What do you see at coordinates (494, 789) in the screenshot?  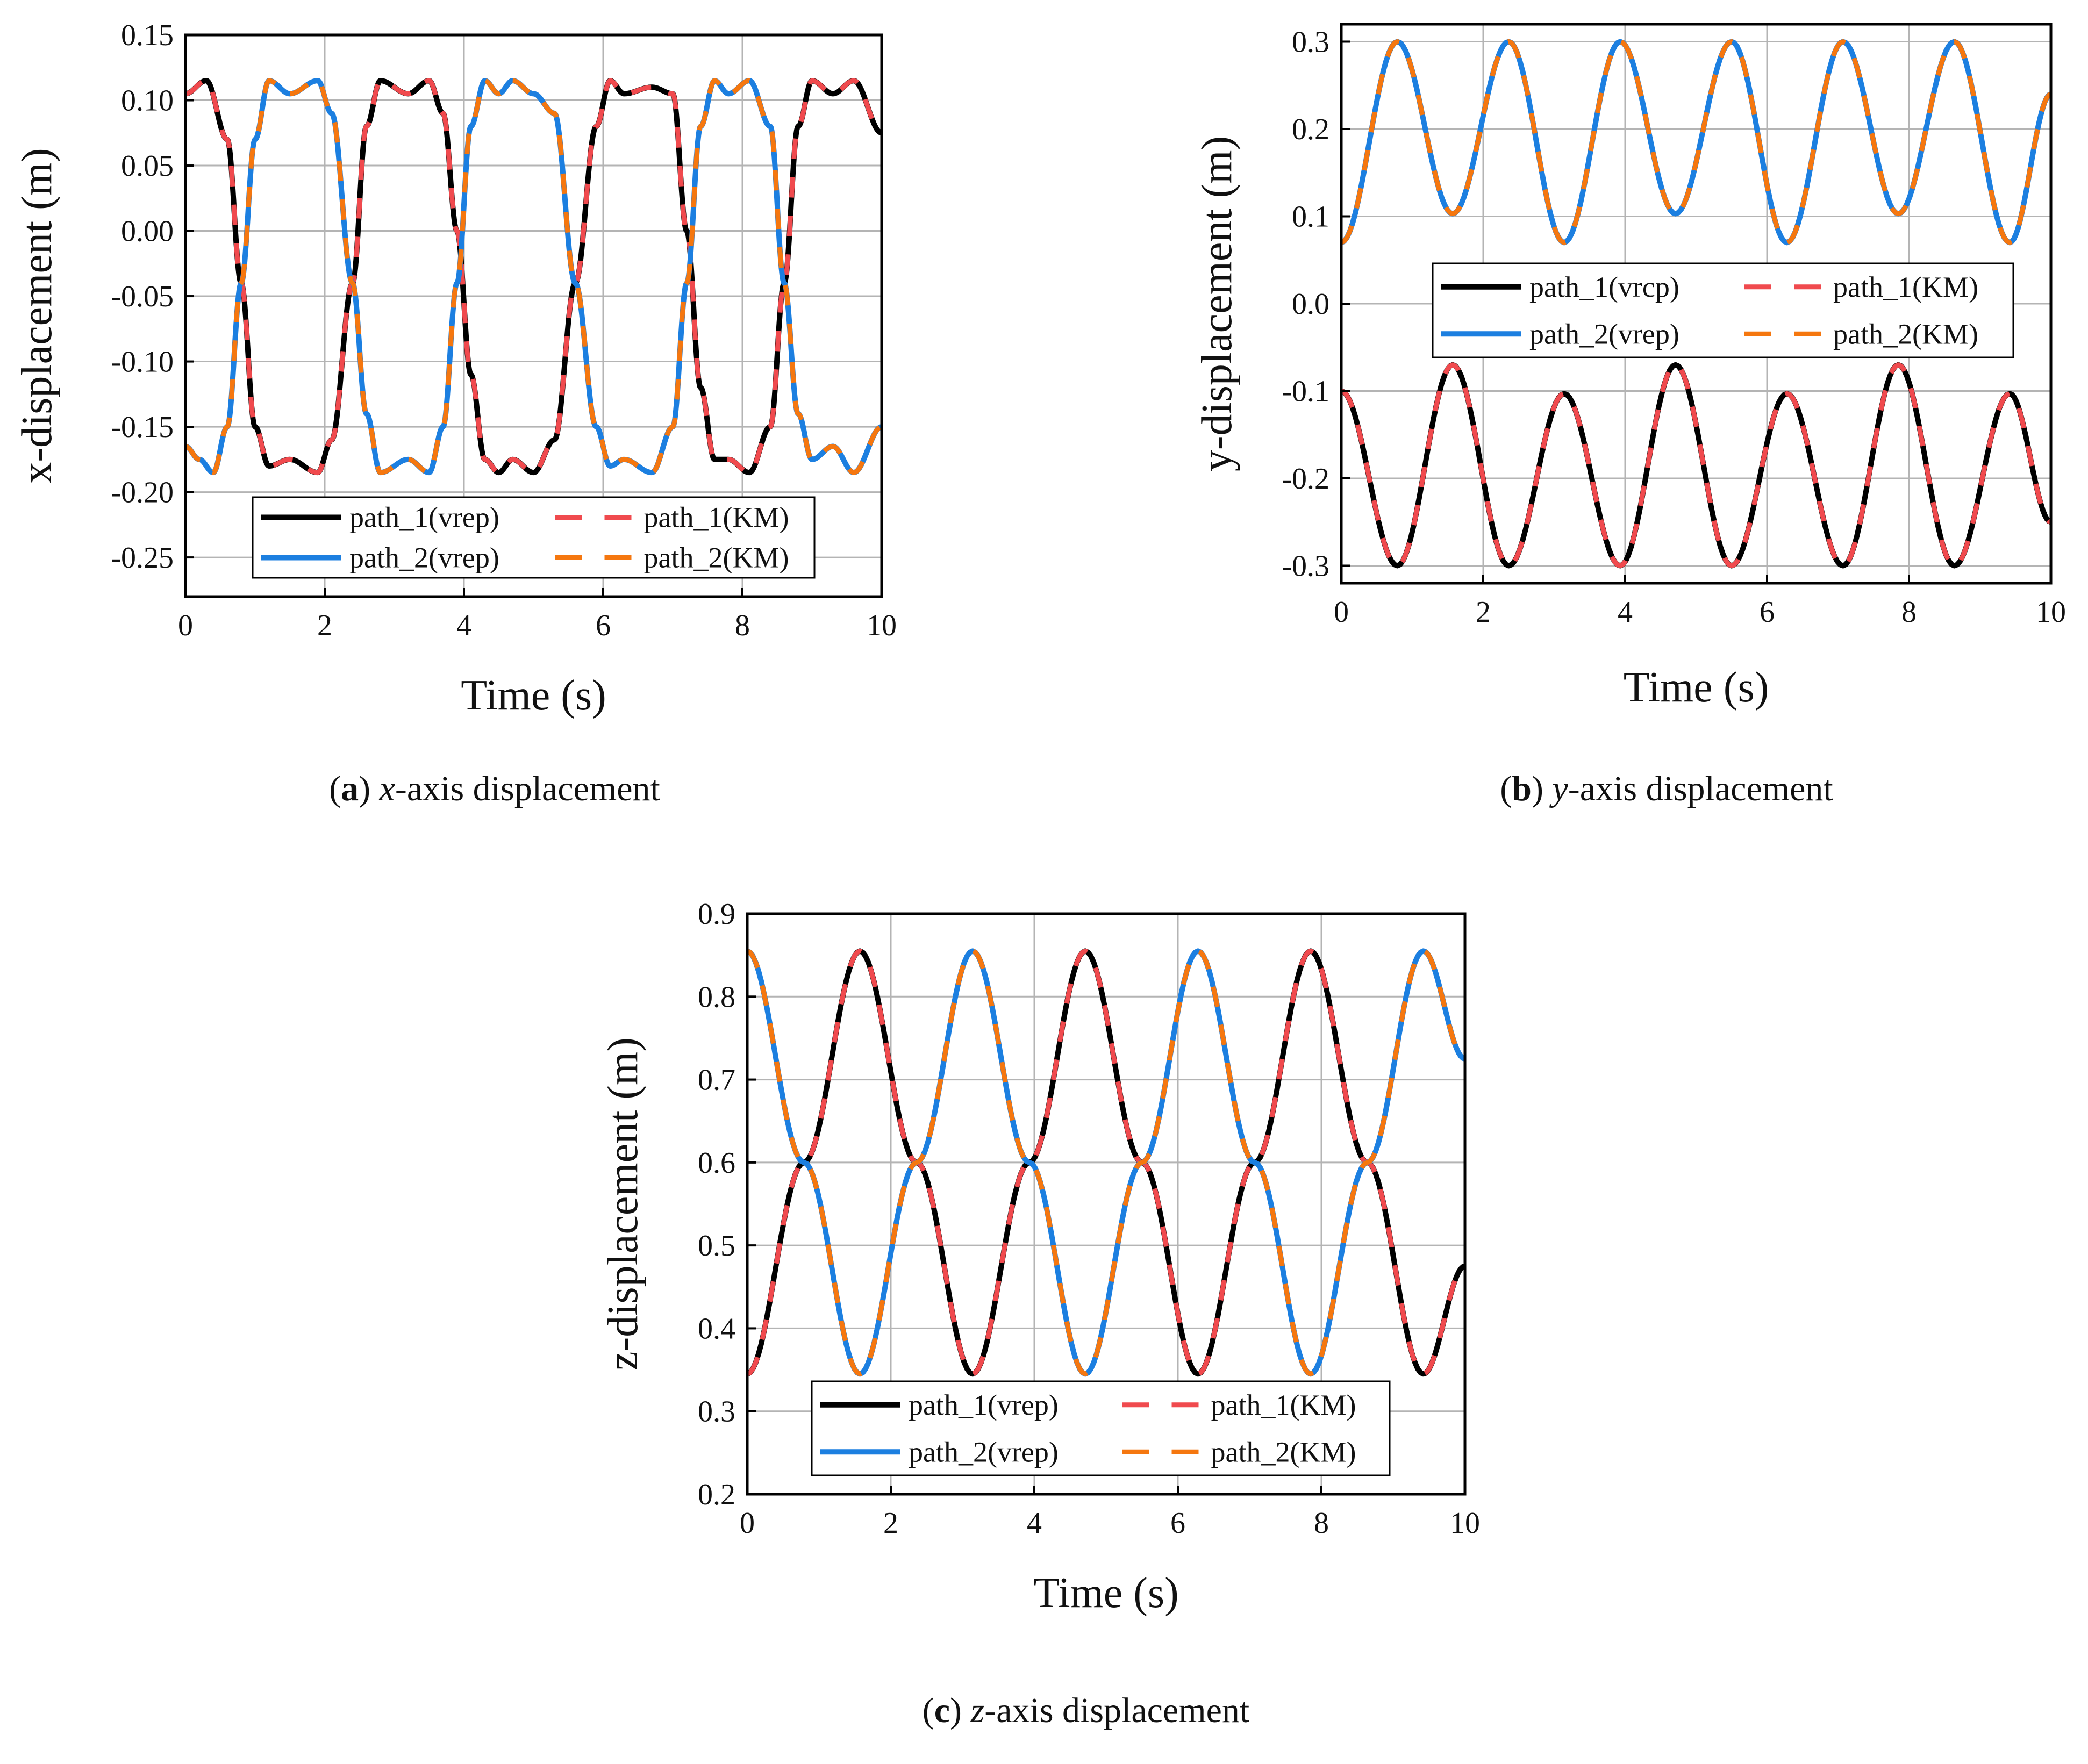 I see `caption-a: (a) x-axis displacement` at bounding box center [494, 789].